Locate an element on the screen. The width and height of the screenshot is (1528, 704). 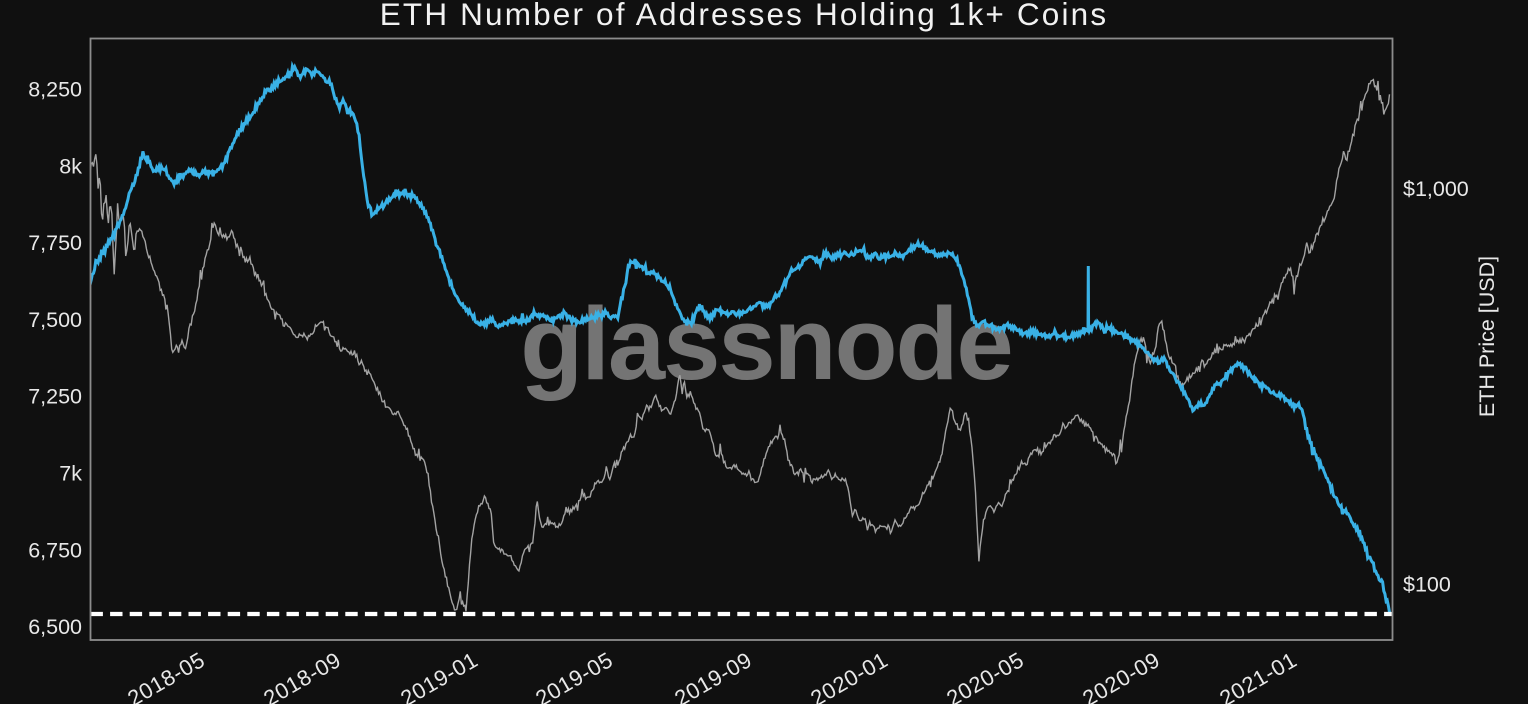
svg-text: 8,250 is located at coordinates (55, 90).